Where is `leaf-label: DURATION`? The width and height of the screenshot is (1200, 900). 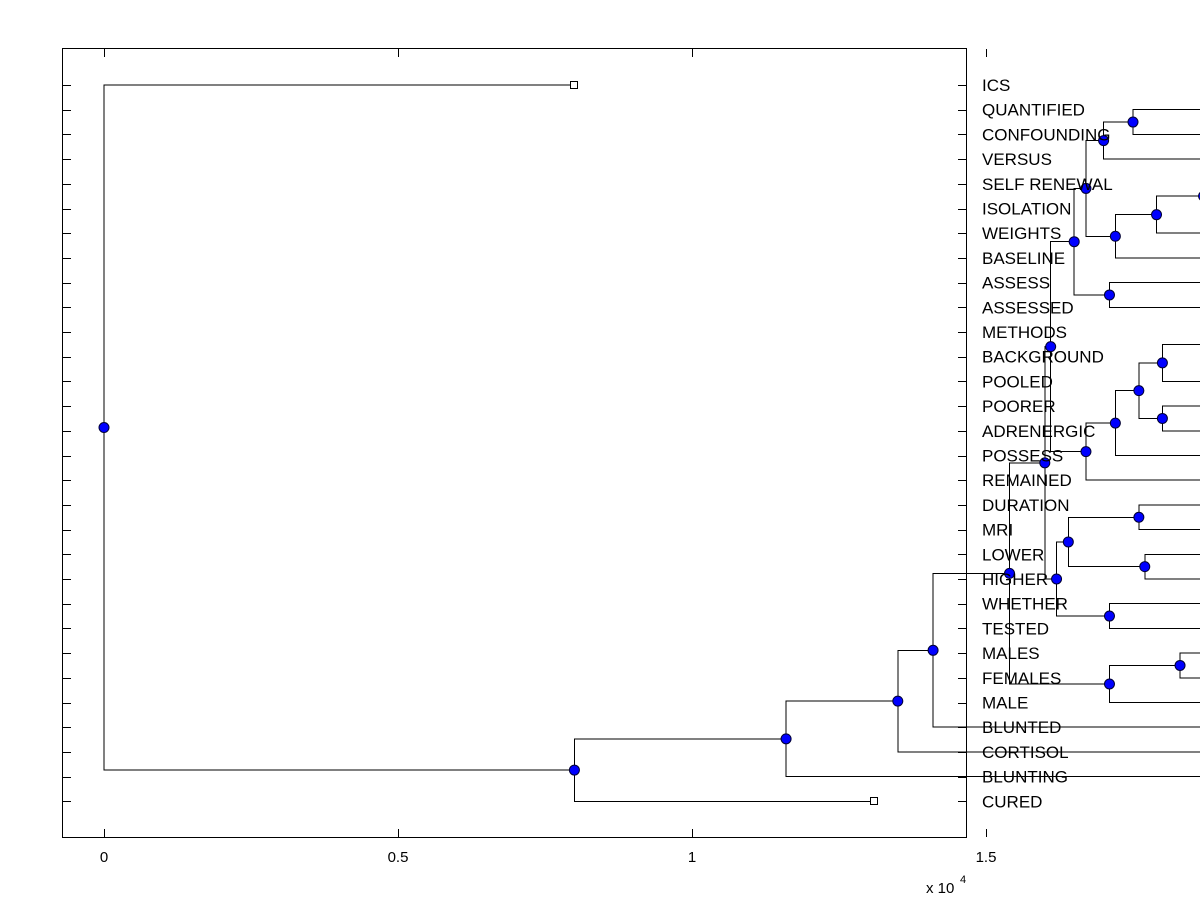 leaf-label: DURATION is located at coordinates (1026, 505).